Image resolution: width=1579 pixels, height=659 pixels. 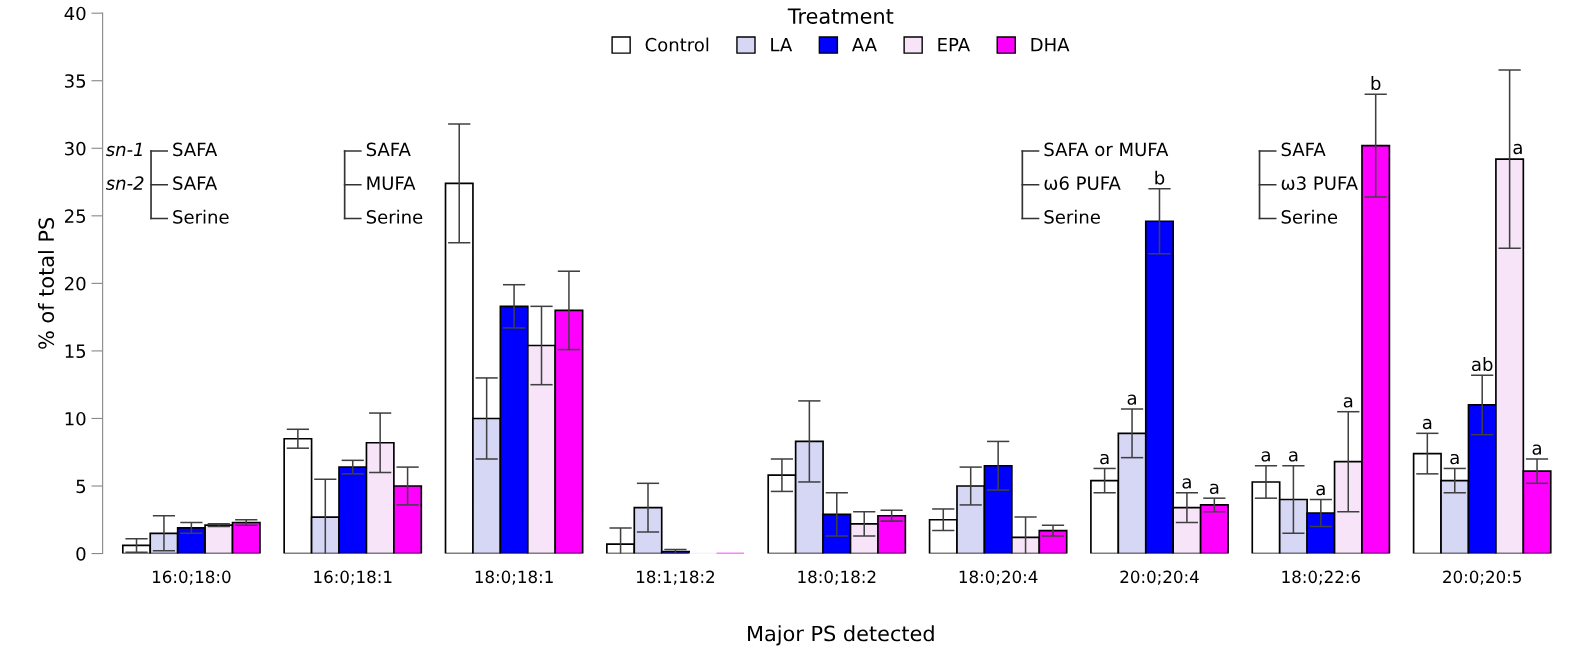 I want to click on annotation: ω6 PUFA, so click(x=1082, y=183).